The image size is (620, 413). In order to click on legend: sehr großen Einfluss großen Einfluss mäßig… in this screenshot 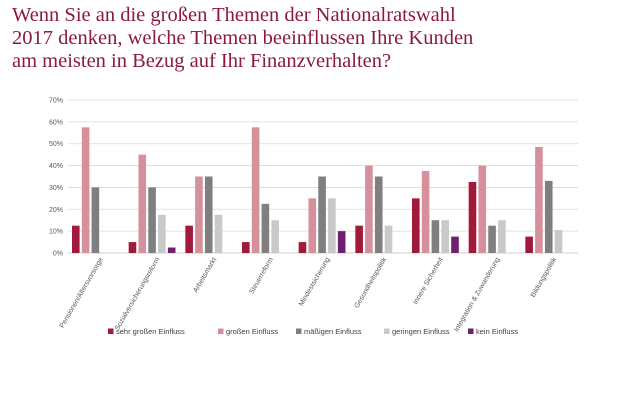, I will do `click(313, 331)`.